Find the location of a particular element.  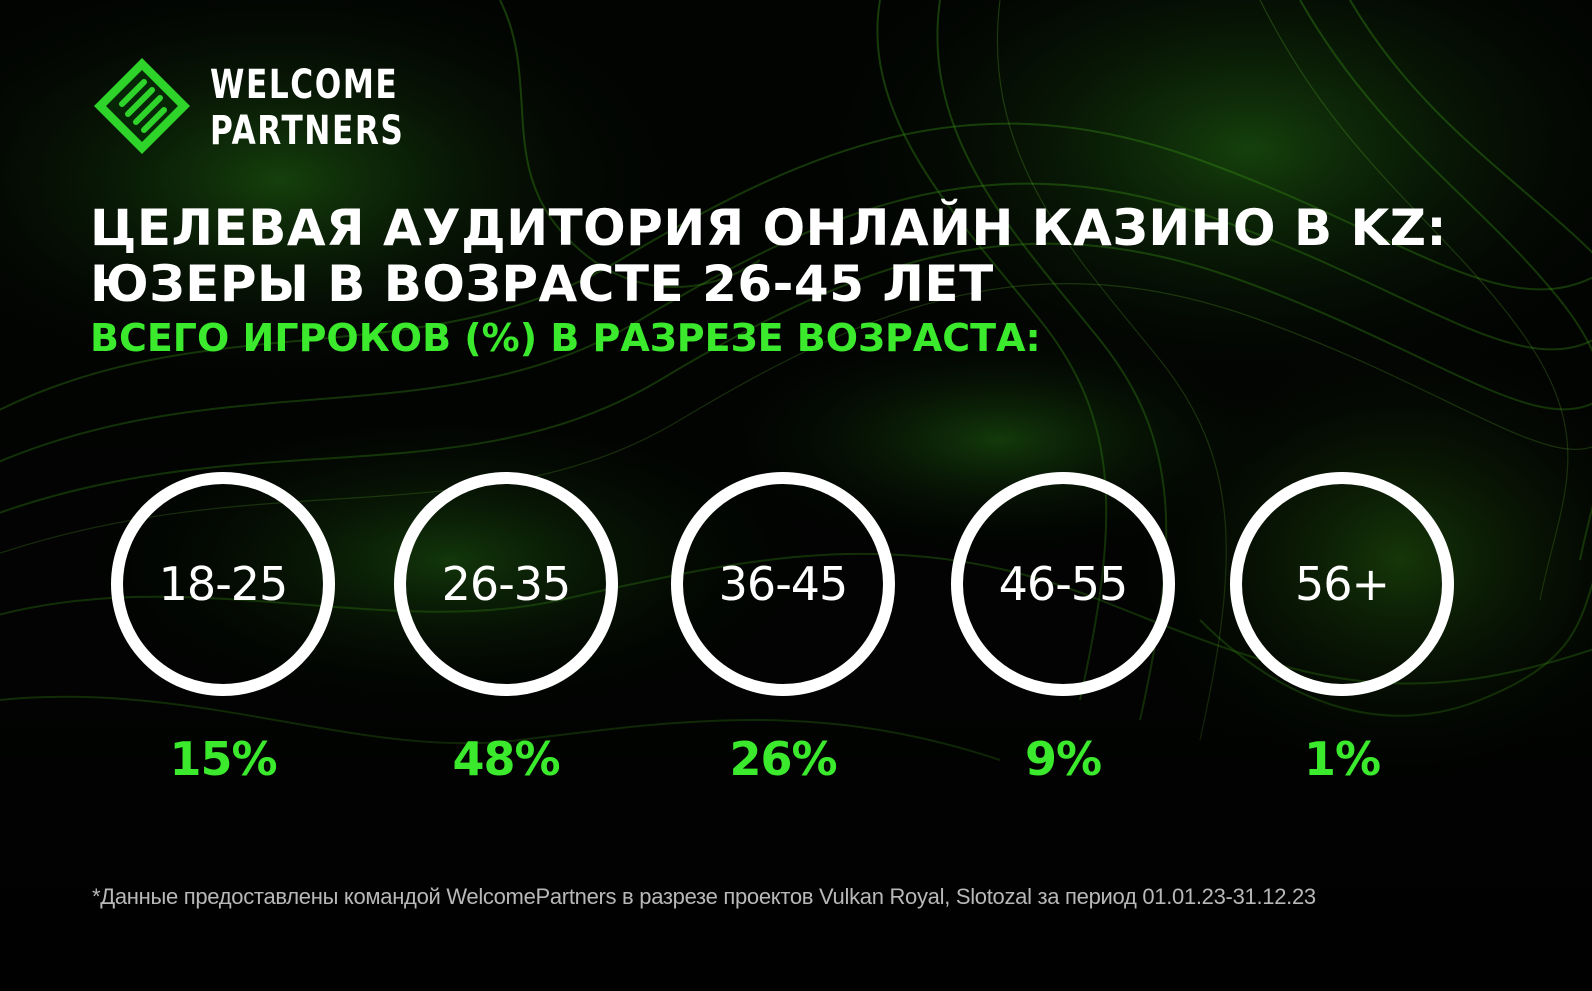

age-circle: 26-35 is located at coordinates (506, 584).